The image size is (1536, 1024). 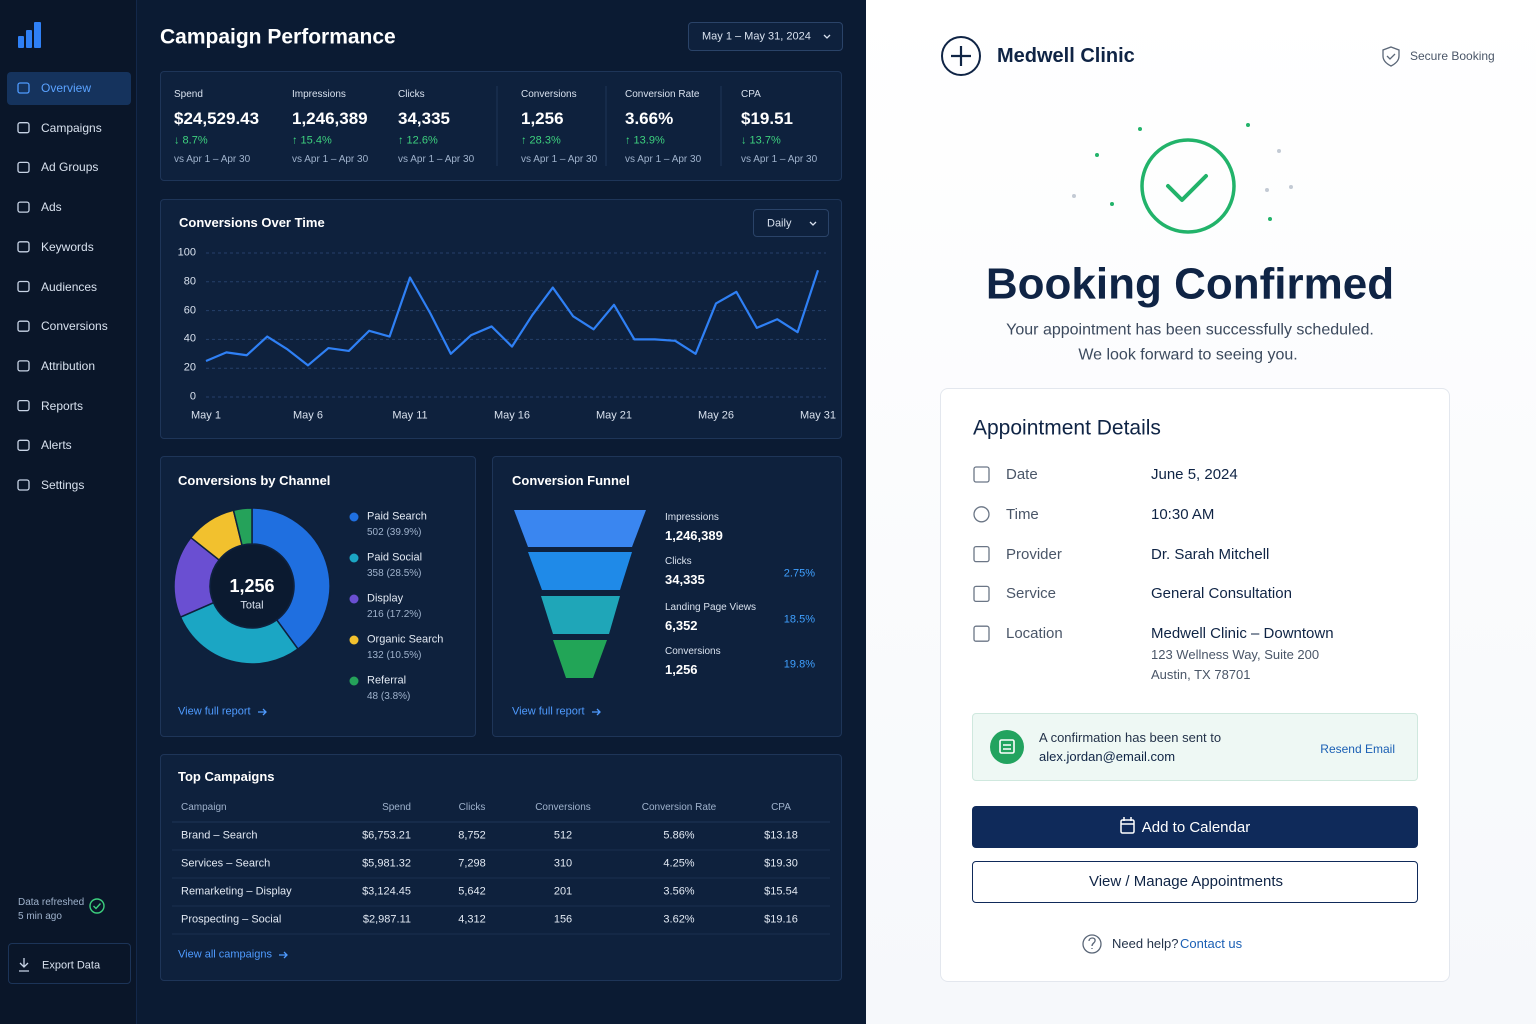 What do you see at coordinates (1221, 594) in the screenshot?
I see `detail-value: General Consultation` at bounding box center [1221, 594].